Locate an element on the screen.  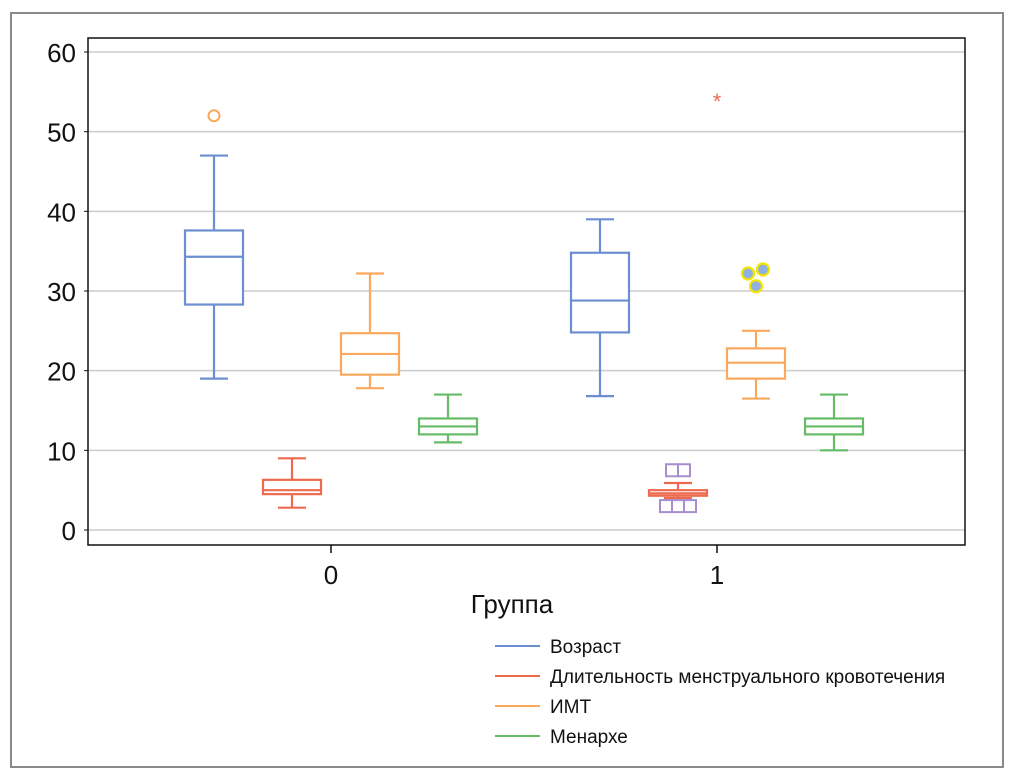
outlier-circle is located at coordinates (214, 116).